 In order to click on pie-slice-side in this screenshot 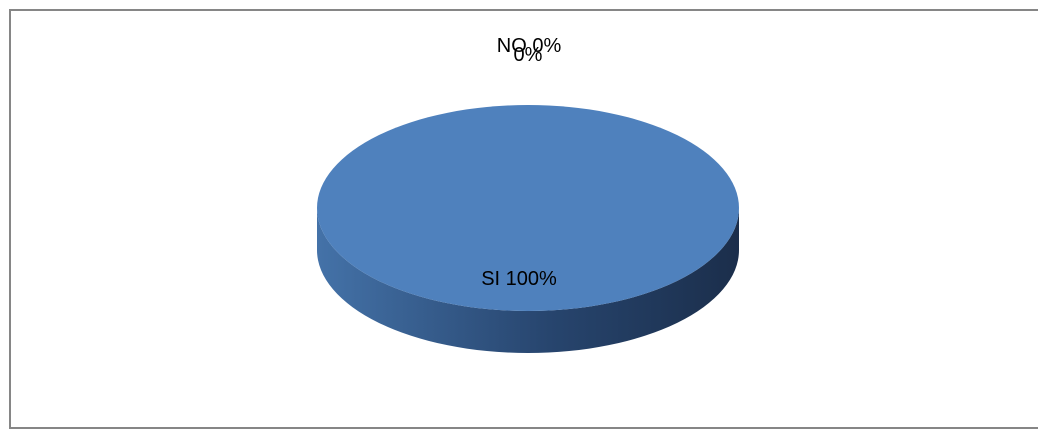, I will do `click(528, 280)`.